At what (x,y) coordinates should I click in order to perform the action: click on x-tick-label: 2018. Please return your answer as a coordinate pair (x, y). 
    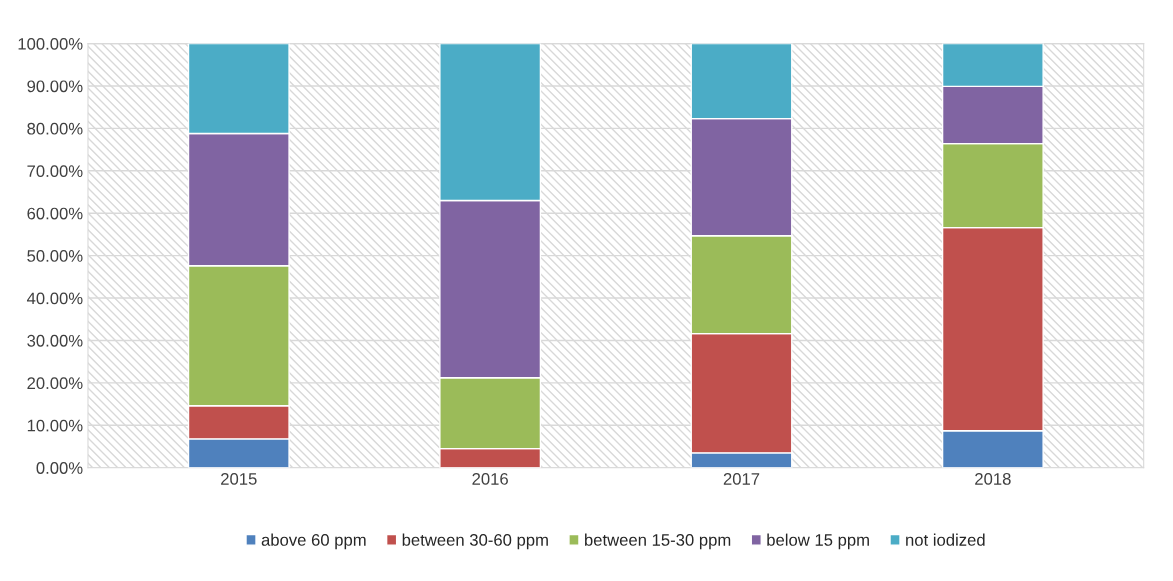
    Looking at the image, I should click on (993, 479).